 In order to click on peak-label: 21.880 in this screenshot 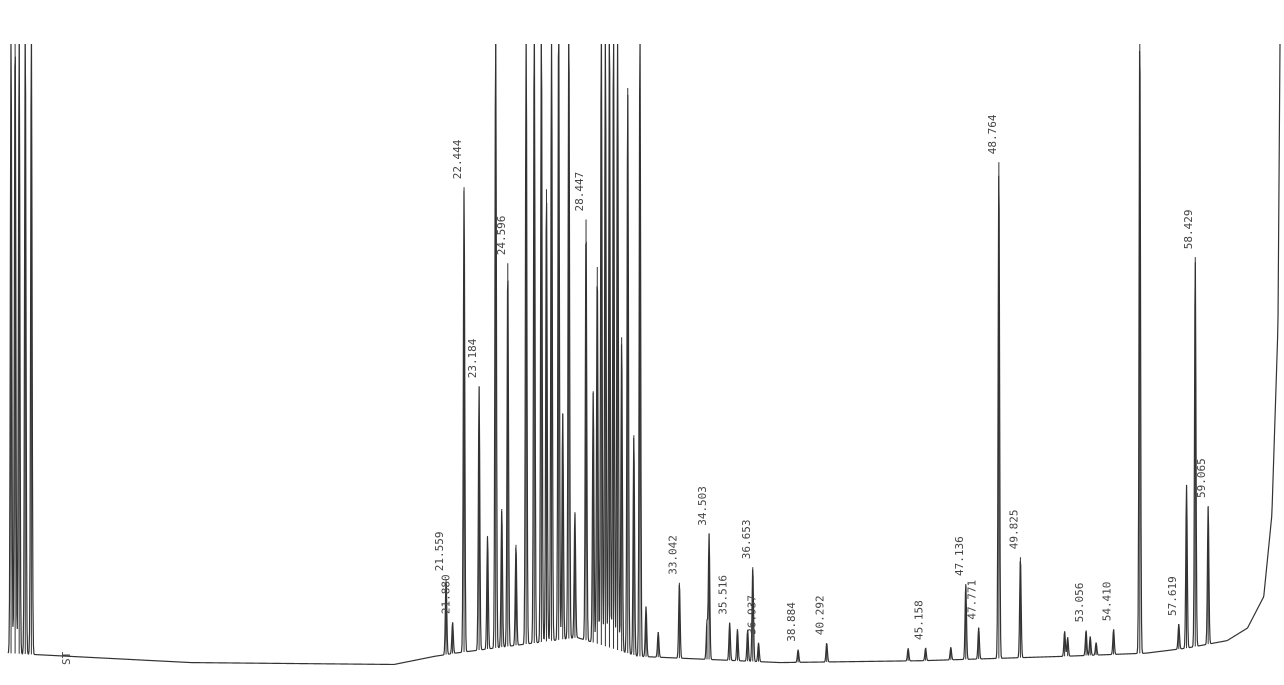, I will do `click(446, 594)`.